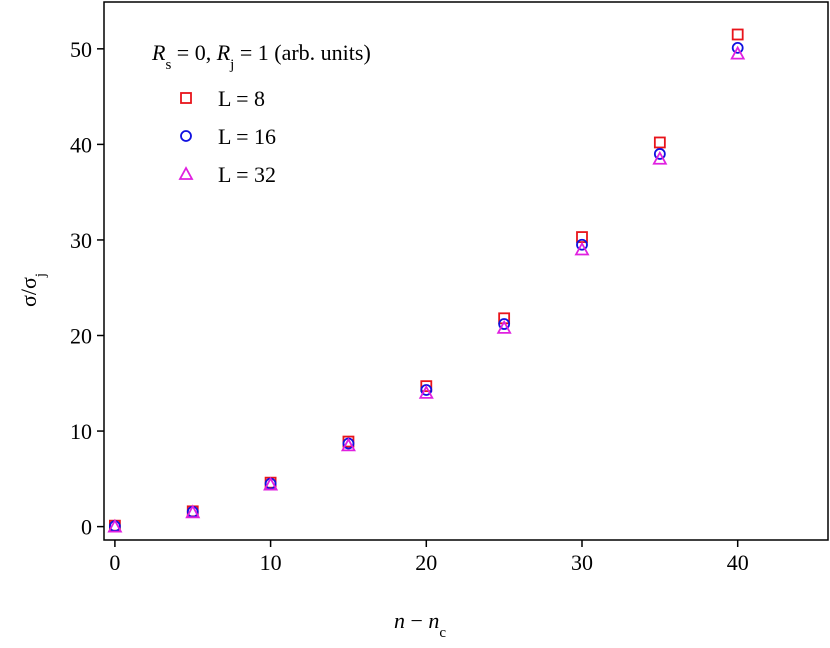 The width and height of the screenshot is (830, 648). Describe the element at coordinates (231, 65) in the screenshot. I see `annotation-part: j` at that location.